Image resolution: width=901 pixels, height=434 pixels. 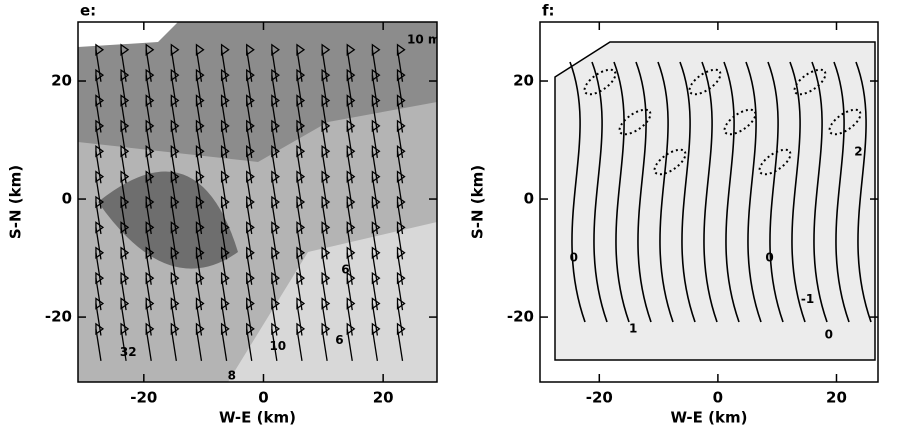 I want to click on panel-label: e:, so click(x=88, y=11).